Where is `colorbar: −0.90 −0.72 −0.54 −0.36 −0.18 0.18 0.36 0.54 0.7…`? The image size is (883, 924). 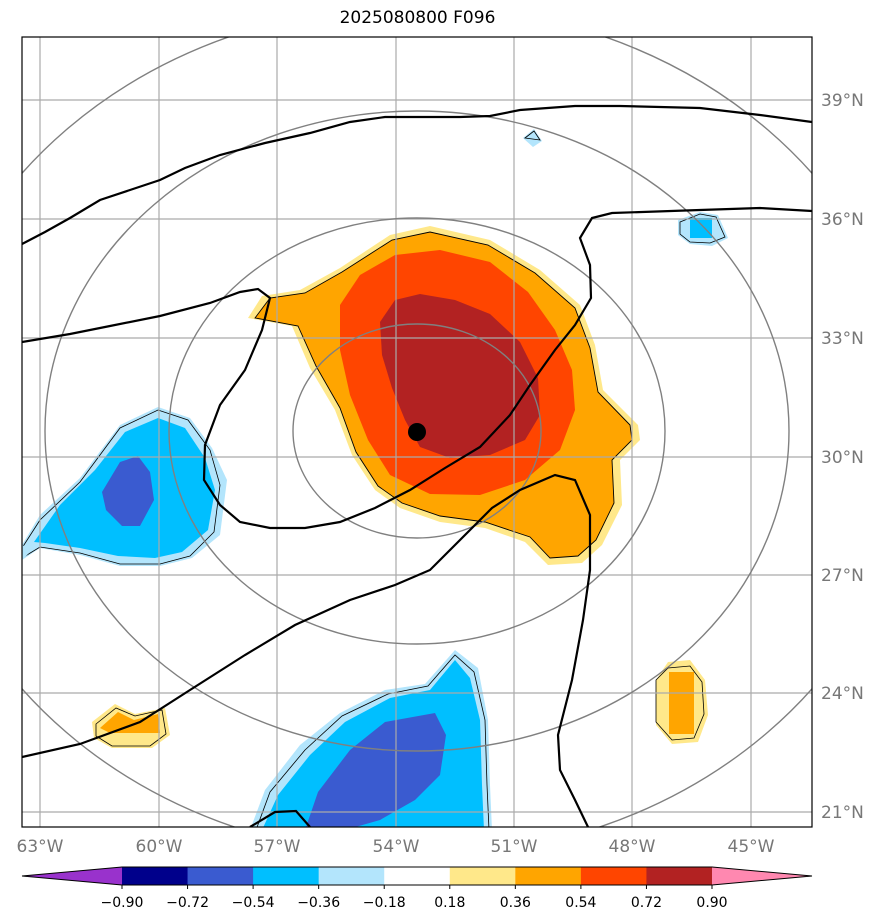
colorbar: −0.90 −0.72 −0.54 −0.36 −0.18 0.18 0.36 0.54 0.7… is located at coordinates (417, 888).